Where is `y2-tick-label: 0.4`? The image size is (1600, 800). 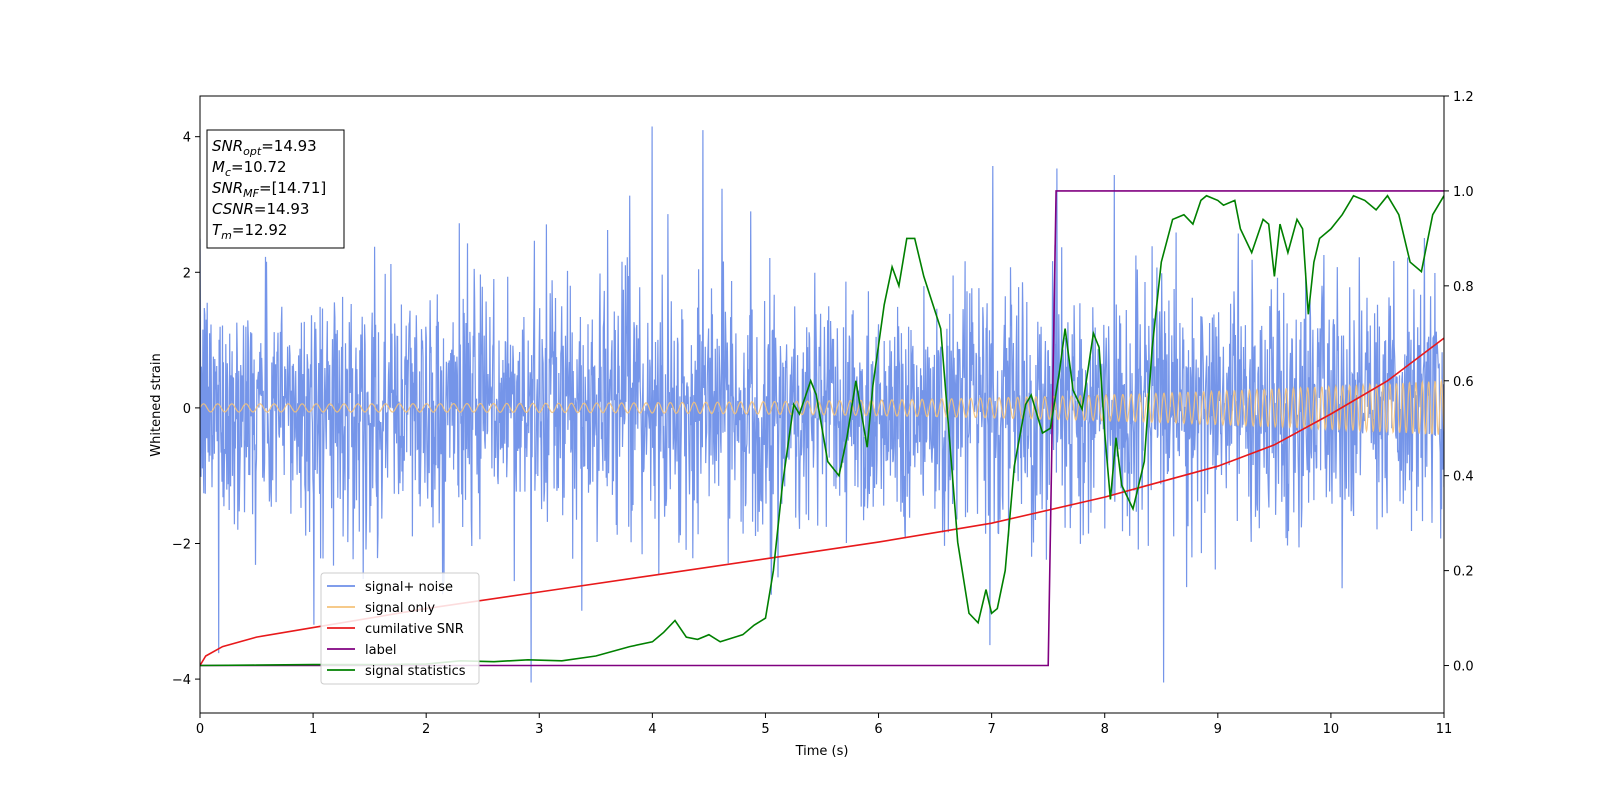
y2-tick-label: 0.4 is located at coordinates (1463, 477).